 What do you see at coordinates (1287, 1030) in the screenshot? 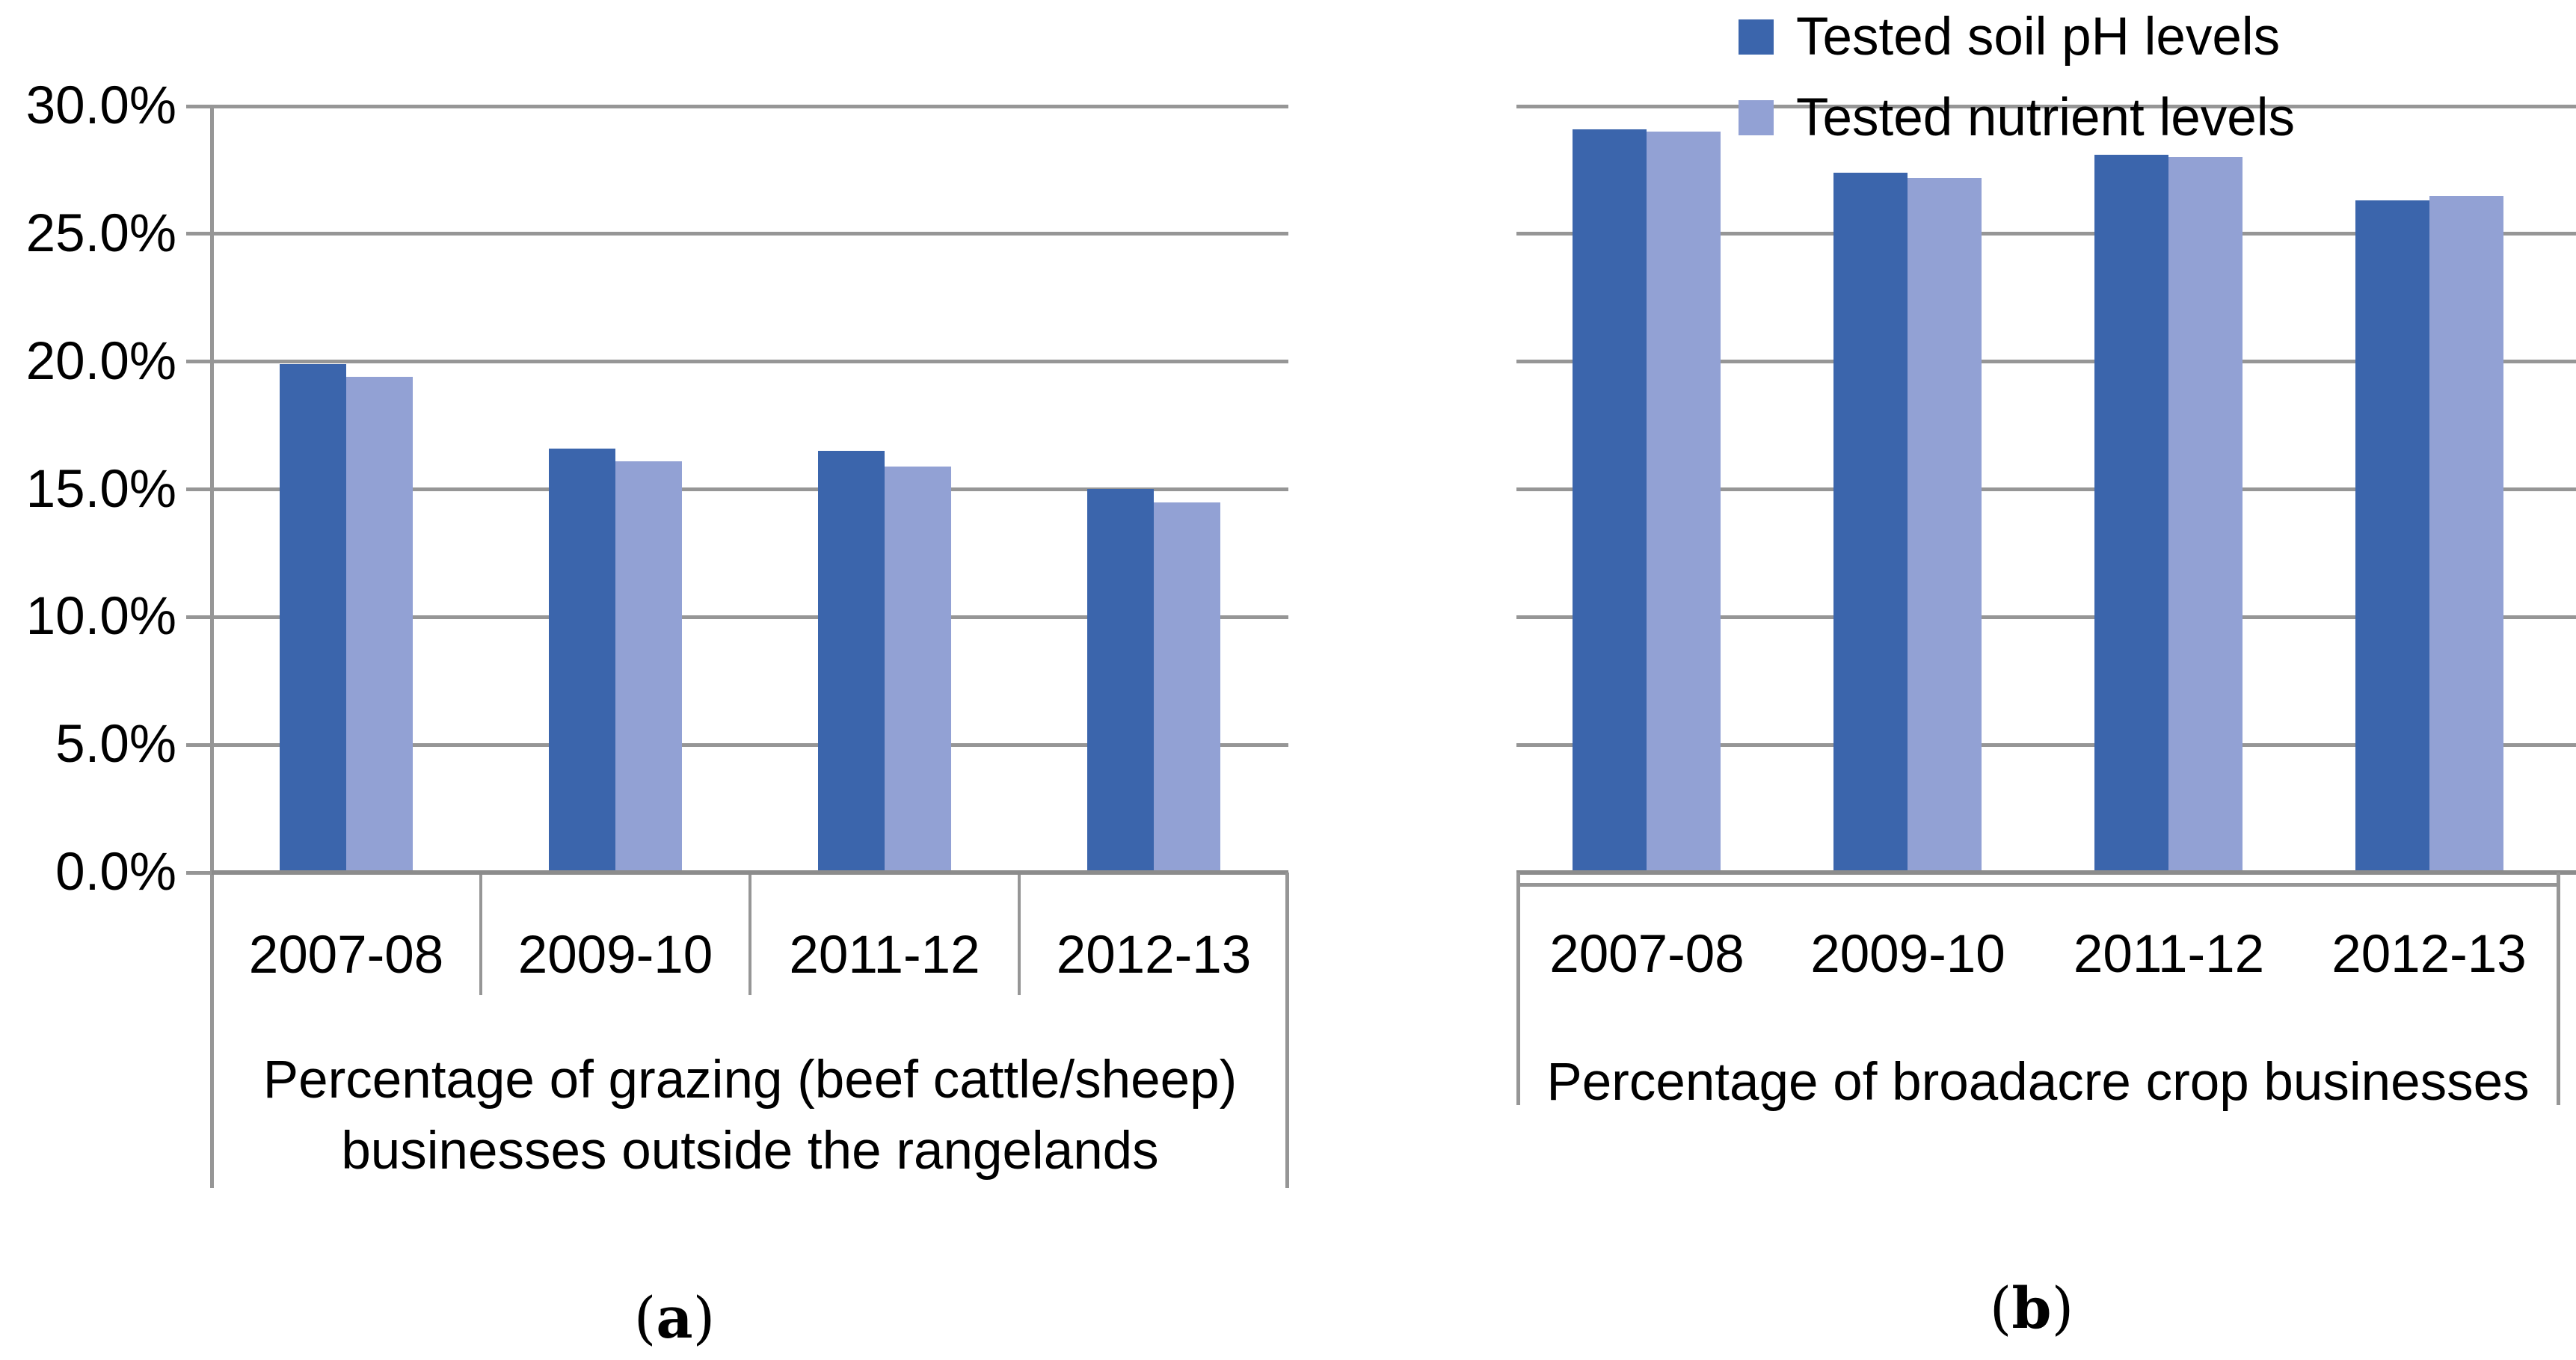
I see `category-box-right-a` at bounding box center [1287, 1030].